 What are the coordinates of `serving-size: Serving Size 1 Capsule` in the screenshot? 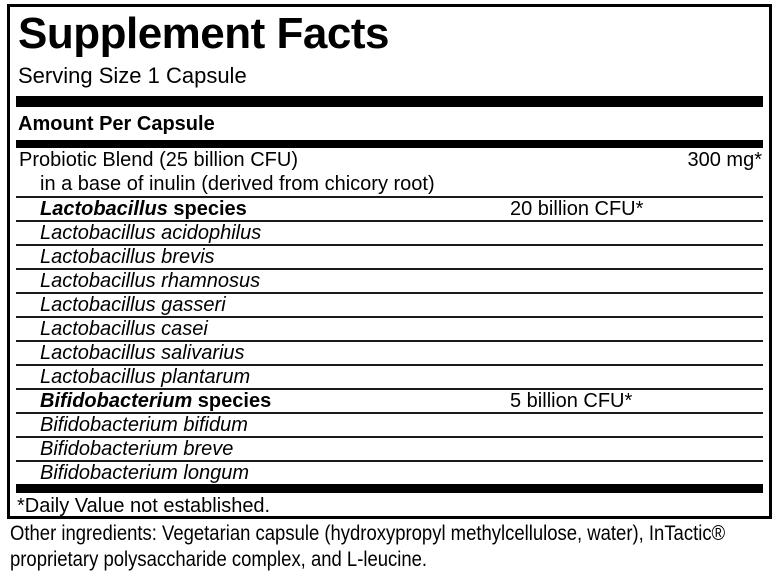 It's located at (132, 75).